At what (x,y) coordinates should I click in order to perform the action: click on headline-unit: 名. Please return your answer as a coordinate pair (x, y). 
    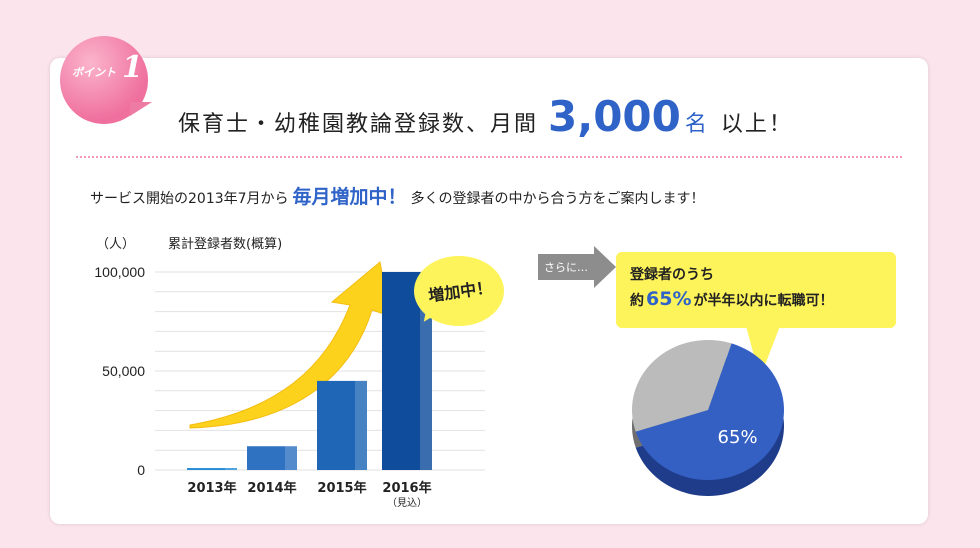
    Looking at the image, I should click on (695, 124).